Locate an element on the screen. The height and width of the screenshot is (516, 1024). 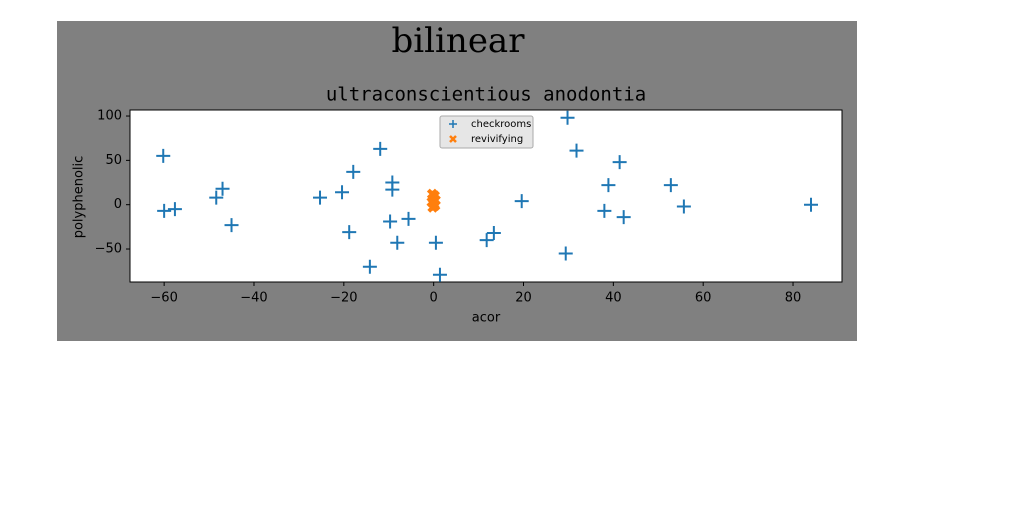
x-tick-label: −60 is located at coordinates (163, 298).